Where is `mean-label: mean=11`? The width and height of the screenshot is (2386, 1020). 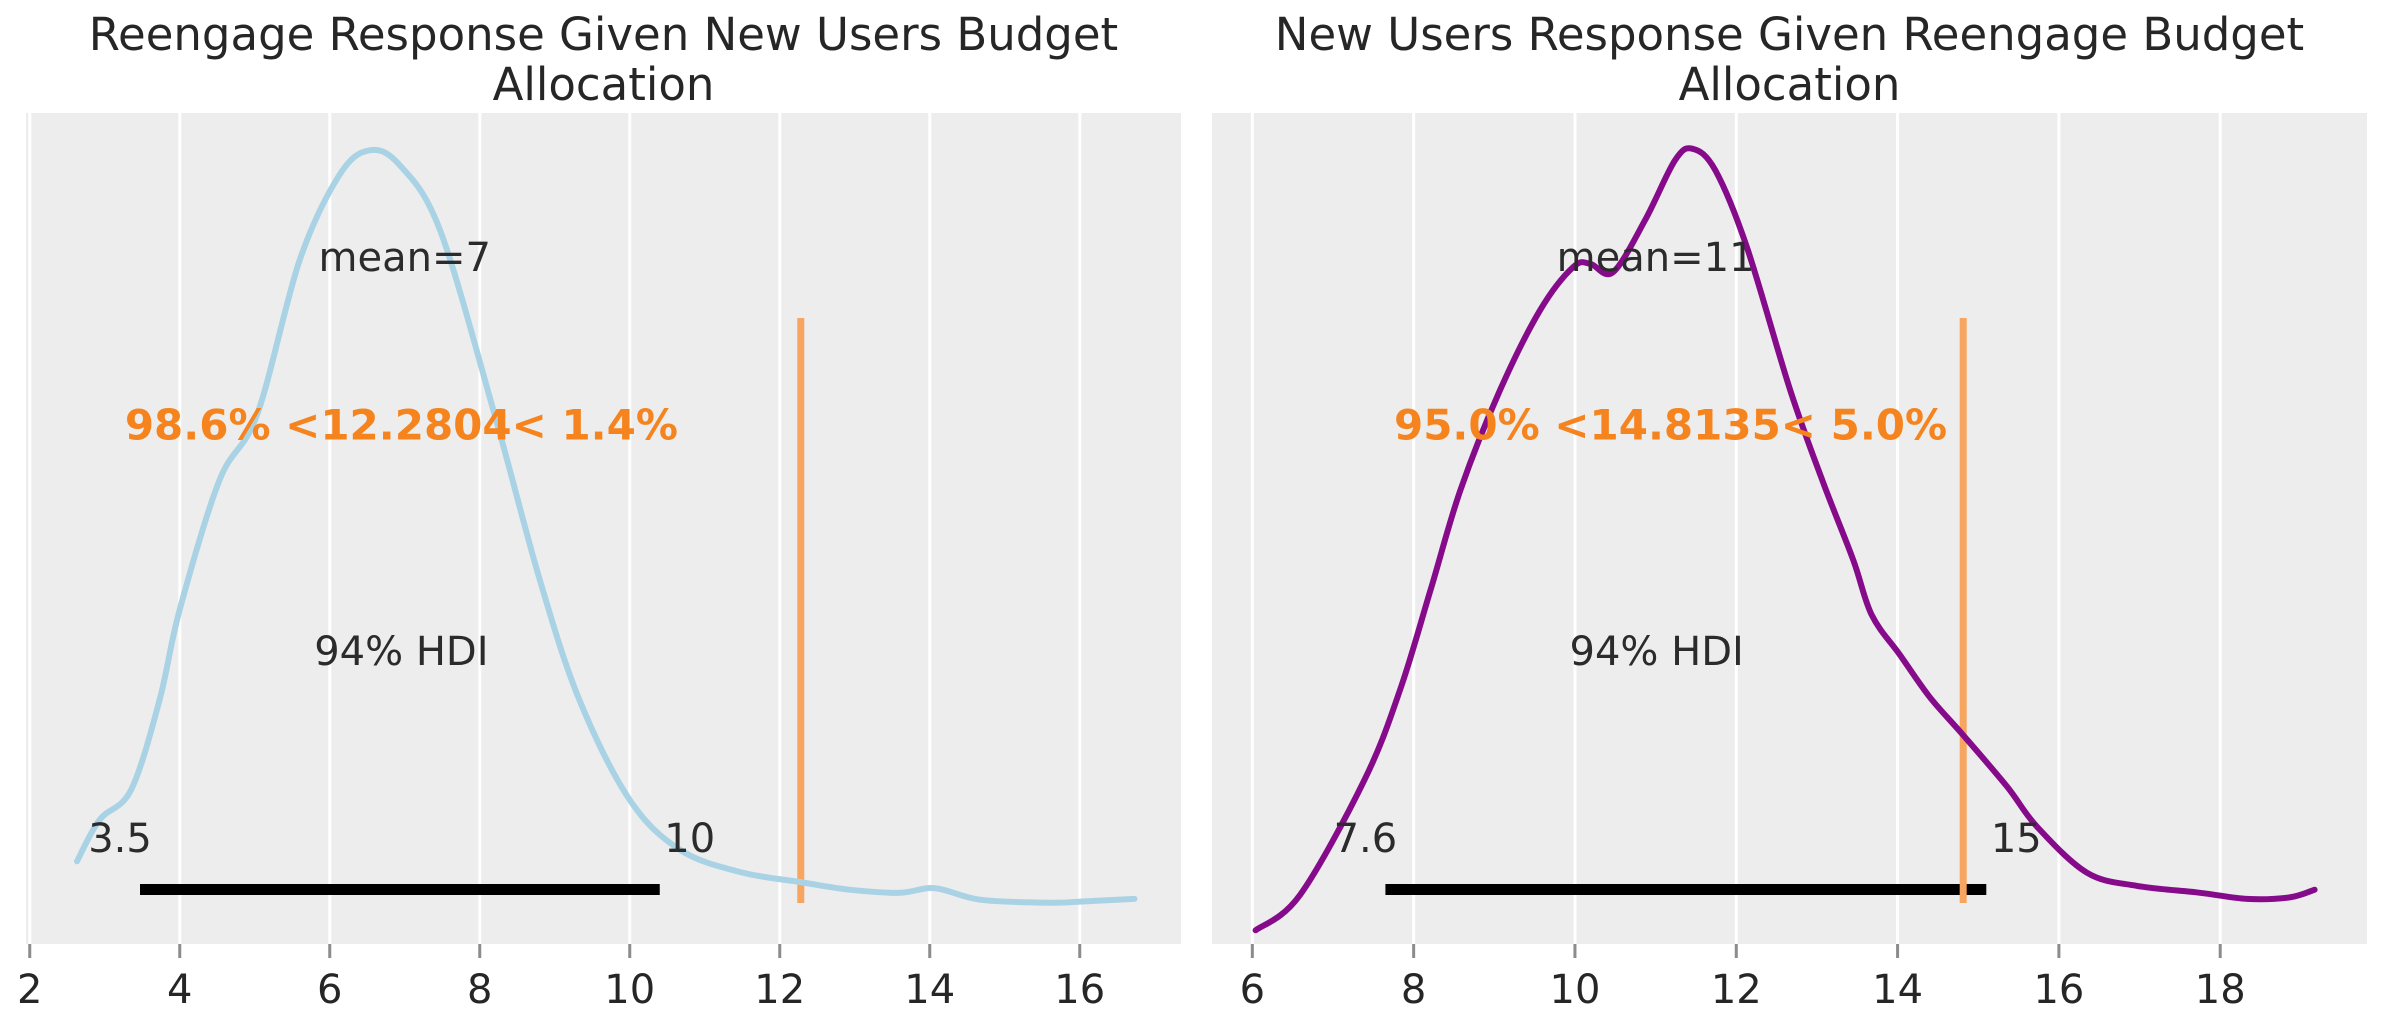
mean-label: mean=11 is located at coordinates (1655, 258).